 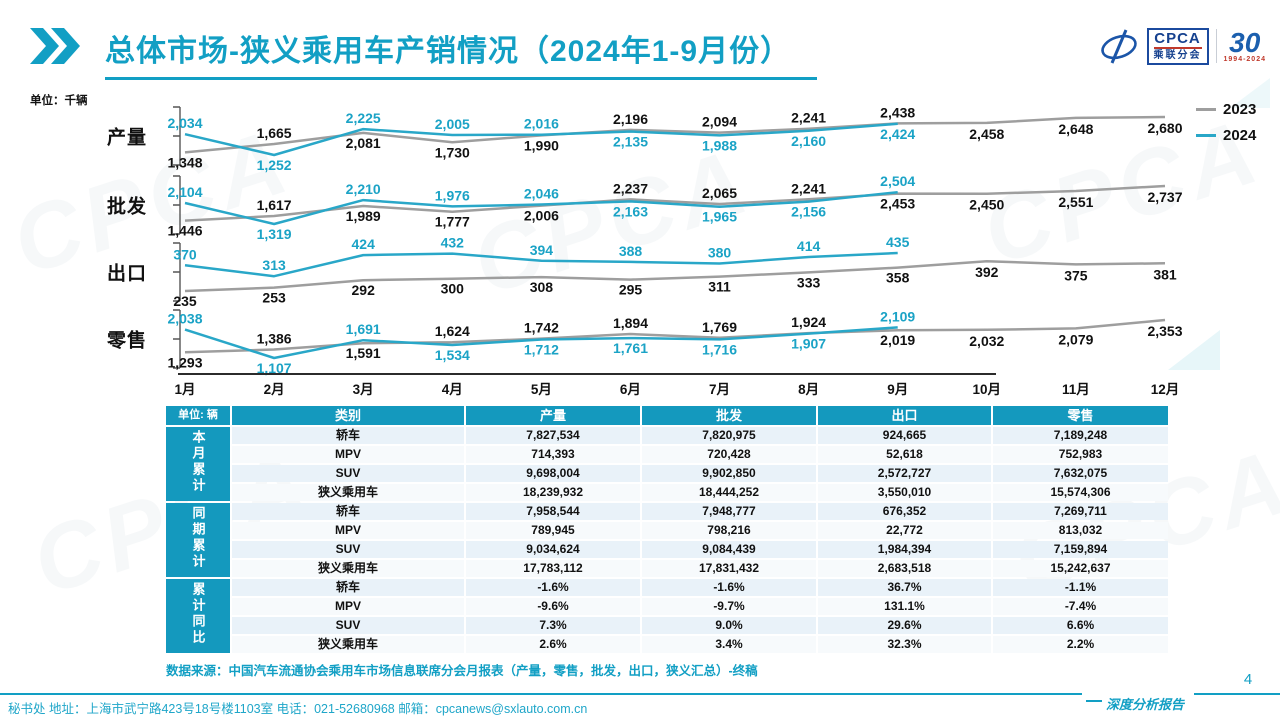 What do you see at coordinates (1076, 275) in the screenshot?
I see `value-label-2023: 375` at bounding box center [1076, 275].